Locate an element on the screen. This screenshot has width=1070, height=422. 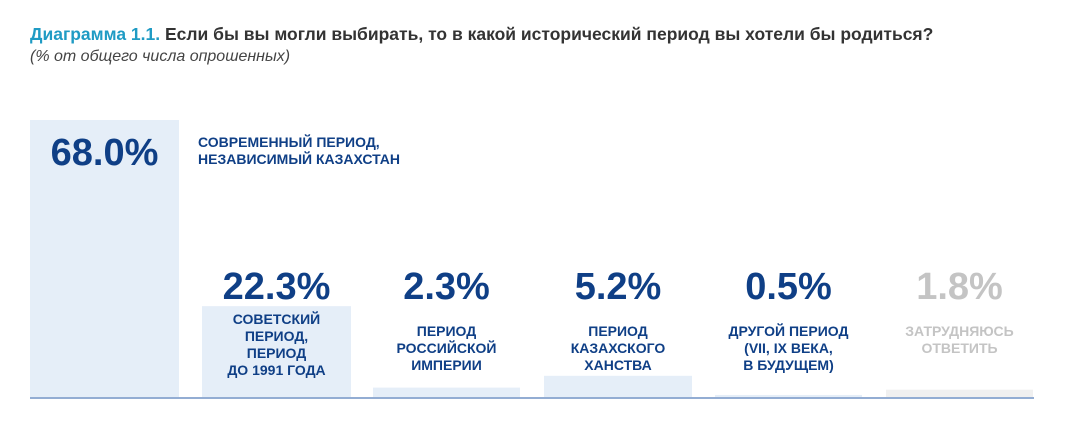
data-label-2: 22.3% is located at coordinates (277, 287).